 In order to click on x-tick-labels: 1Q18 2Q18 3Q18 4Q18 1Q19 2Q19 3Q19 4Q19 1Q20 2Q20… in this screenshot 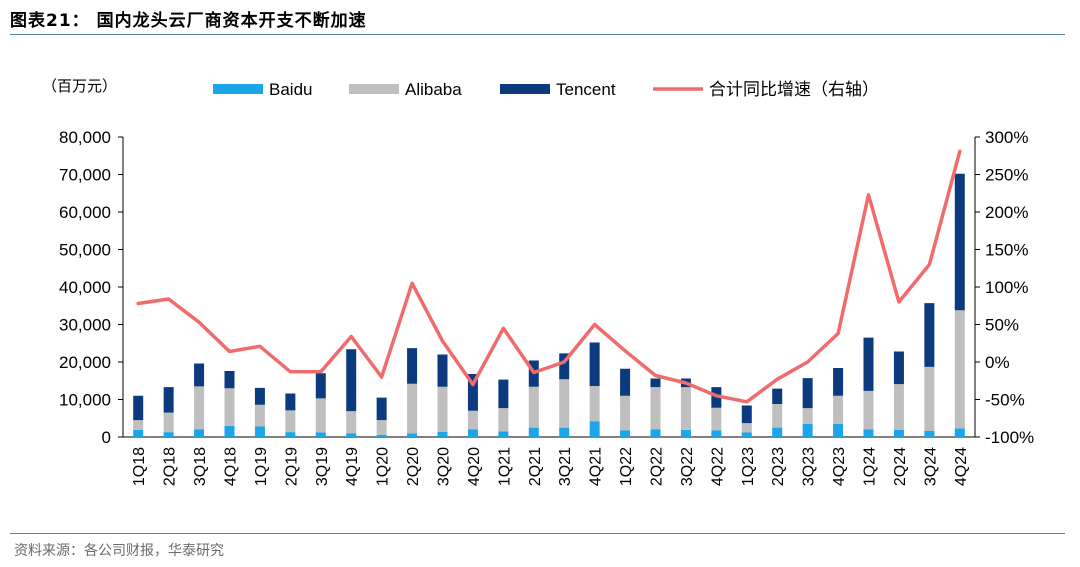, I will do `click(550, 466)`.